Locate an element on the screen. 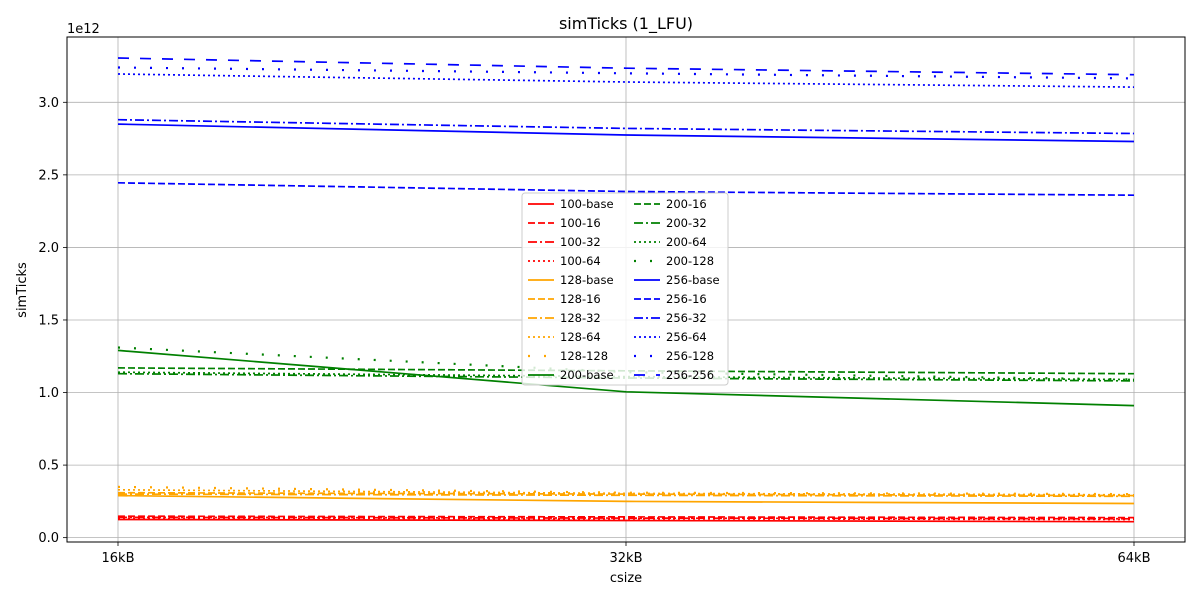 The image size is (1200, 600). x-tick-label: 16kB is located at coordinates (118, 558).